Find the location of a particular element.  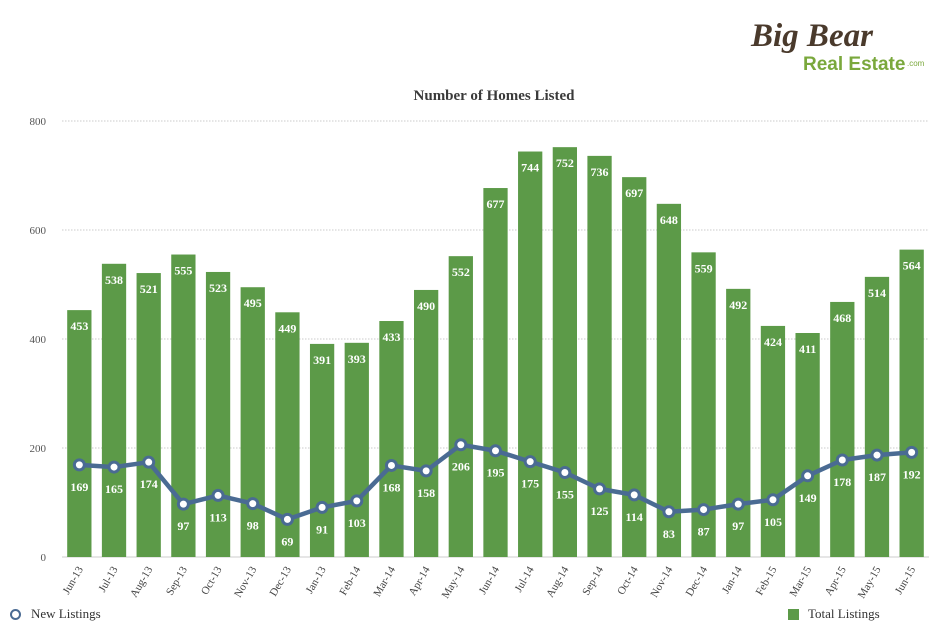

line-data-label: 174 is located at coordinates (149, 484).